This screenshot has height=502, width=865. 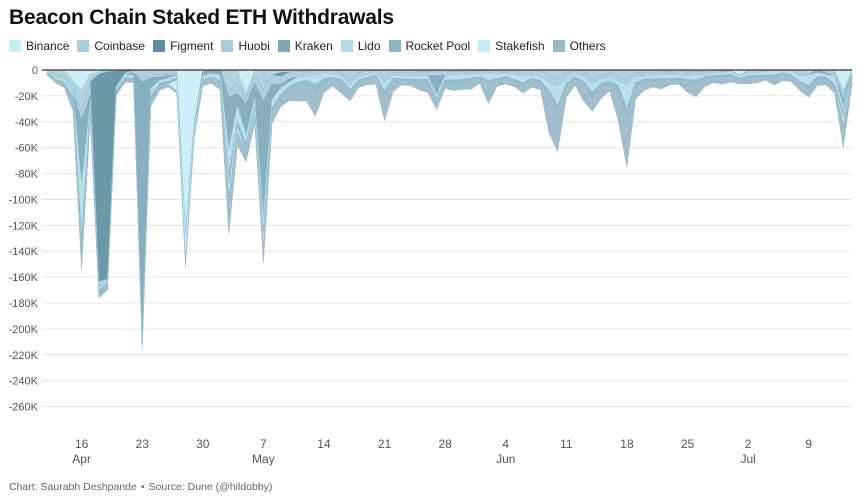 I want to click on x-tick-label: 2, so click(x=748, y=444).